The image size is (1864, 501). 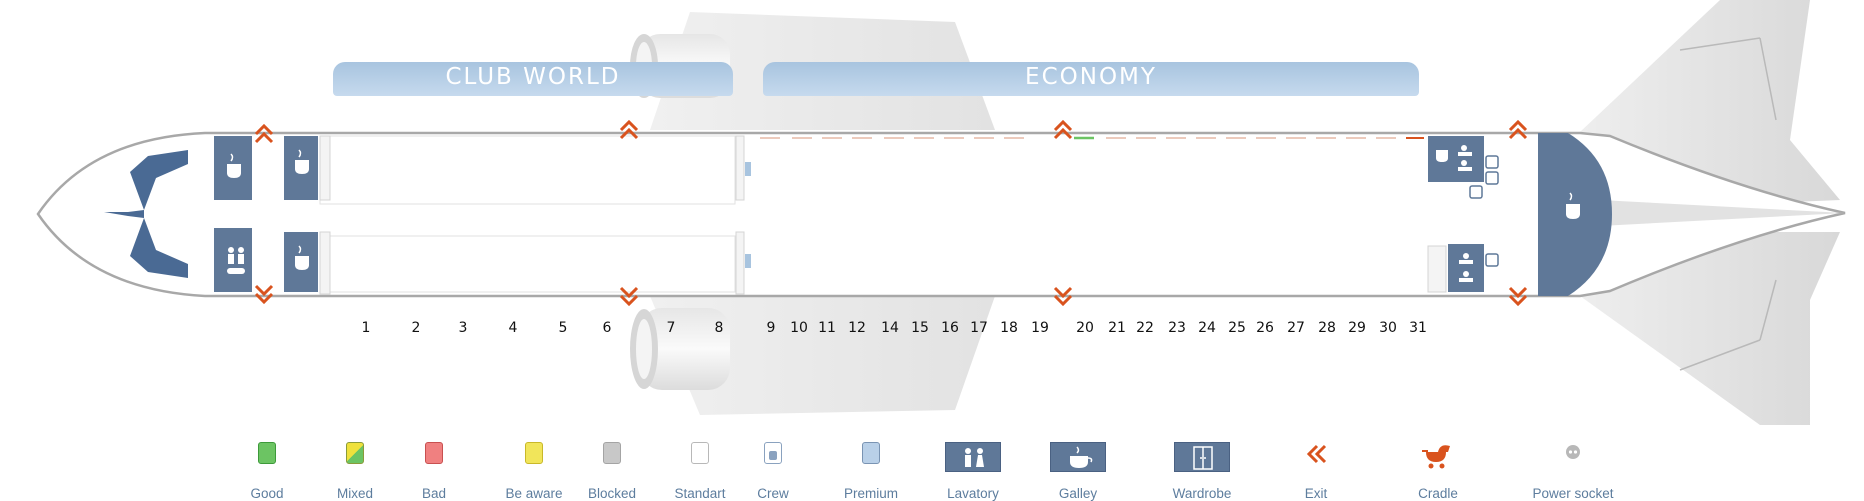 What do you see at coordinates (534, 453) in the screenshot?
I see `be-aware-seat-icon` at bounding box center [534, 453].